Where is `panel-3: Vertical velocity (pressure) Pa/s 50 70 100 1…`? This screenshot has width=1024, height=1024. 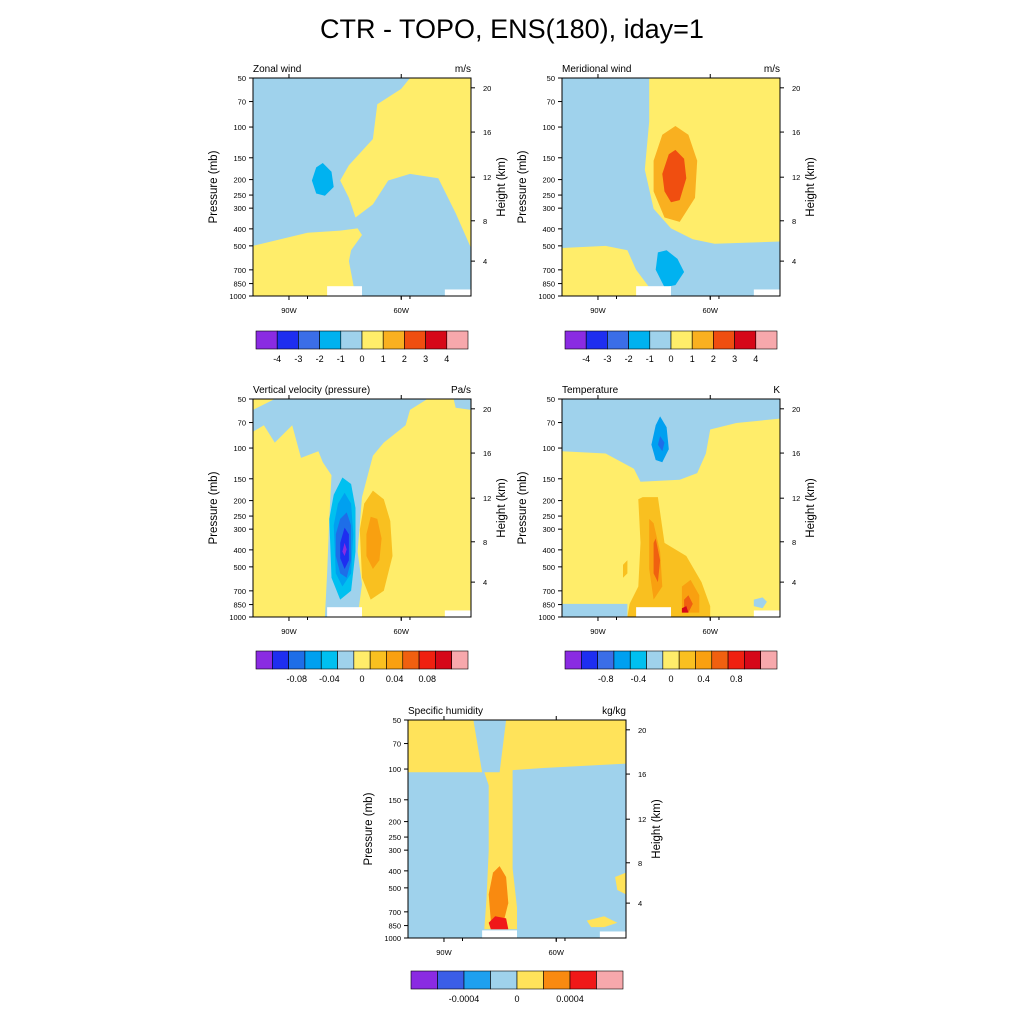
panel-3: Vertical velocity (pressure) Pa/s 50 70 100 1… is located at coordinates (358, 534).